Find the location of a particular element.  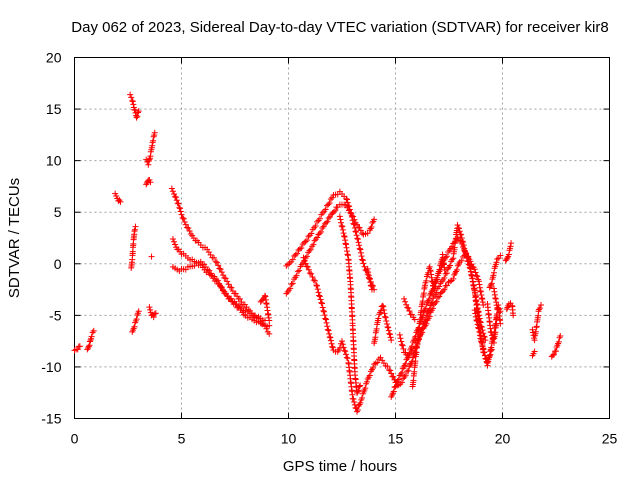

y-tick-label: 20 is located at coordinates (54, 58).